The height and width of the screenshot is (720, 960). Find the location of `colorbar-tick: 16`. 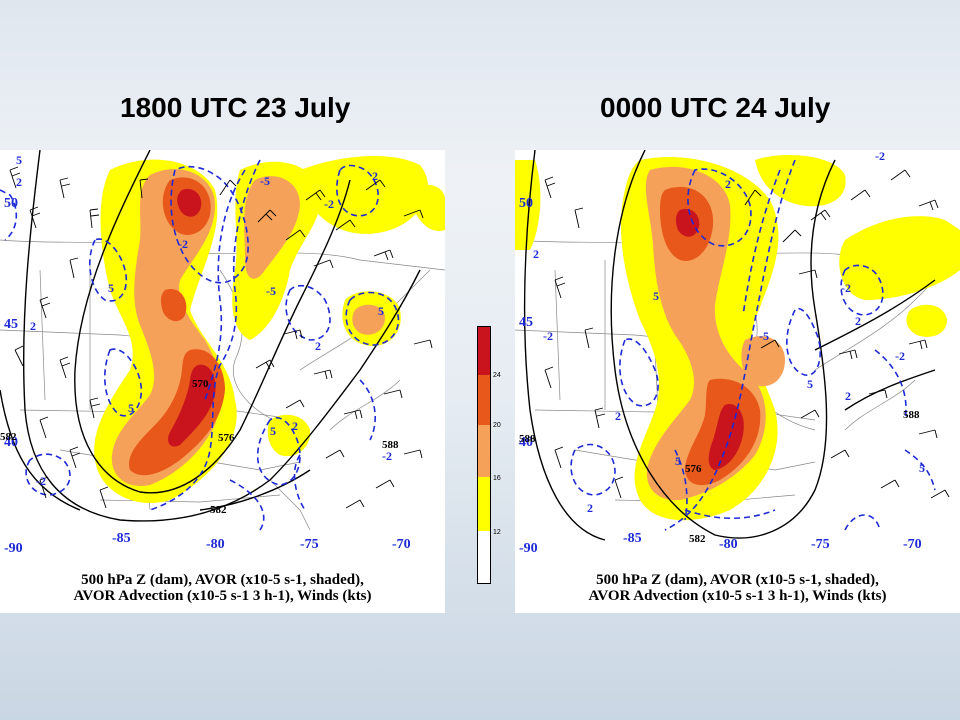

colorbar-tick: 16 is located at coordinates (497, 478).